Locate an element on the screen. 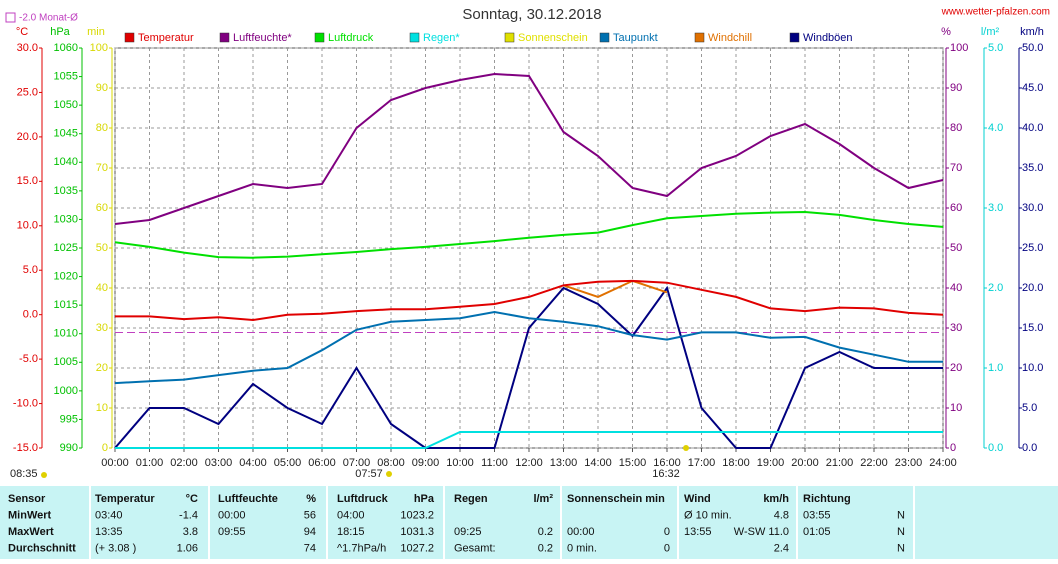 Image resolution: width=1058 pixels, height=564 pixels. y-tick-label: 1030 is located at coordinates (66, 219).